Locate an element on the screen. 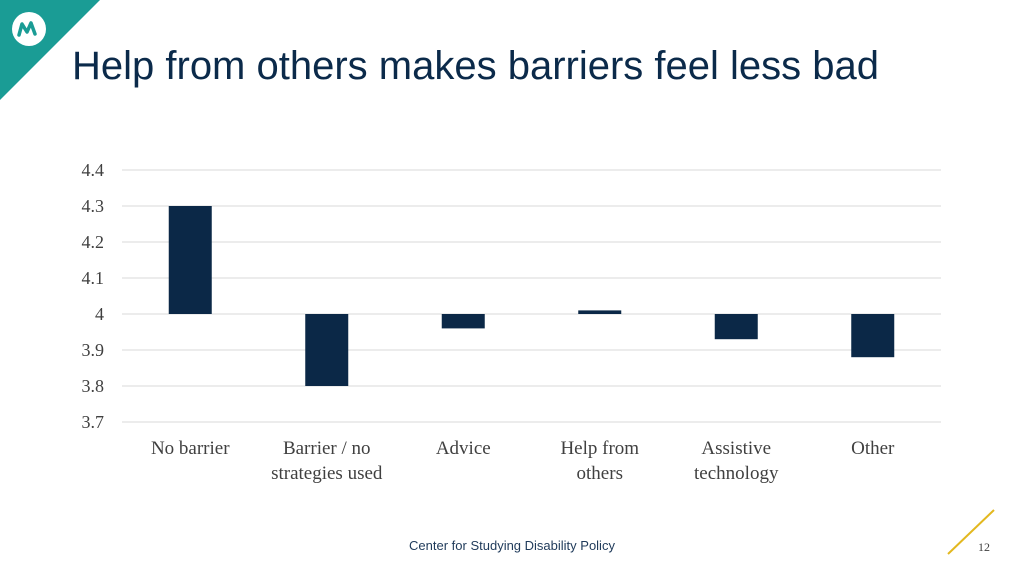  footer-text: Center for Studying Disability Policy is located at coordinates (512, 545).